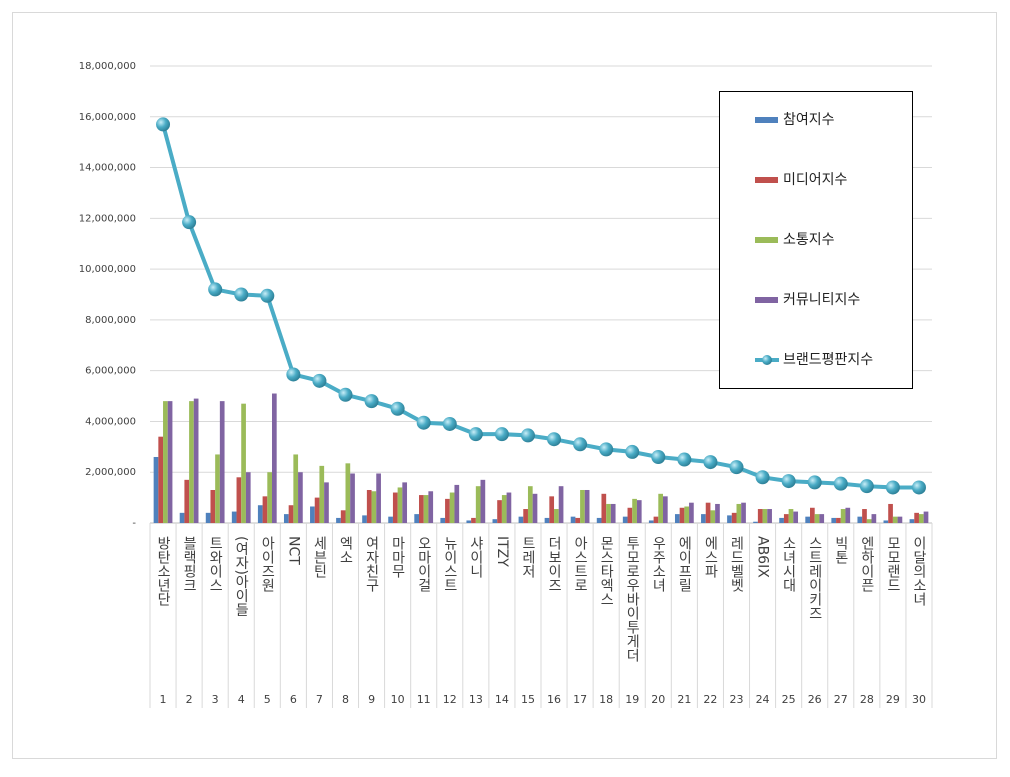  I want to click on rank-label: 19, so click(632, 699).